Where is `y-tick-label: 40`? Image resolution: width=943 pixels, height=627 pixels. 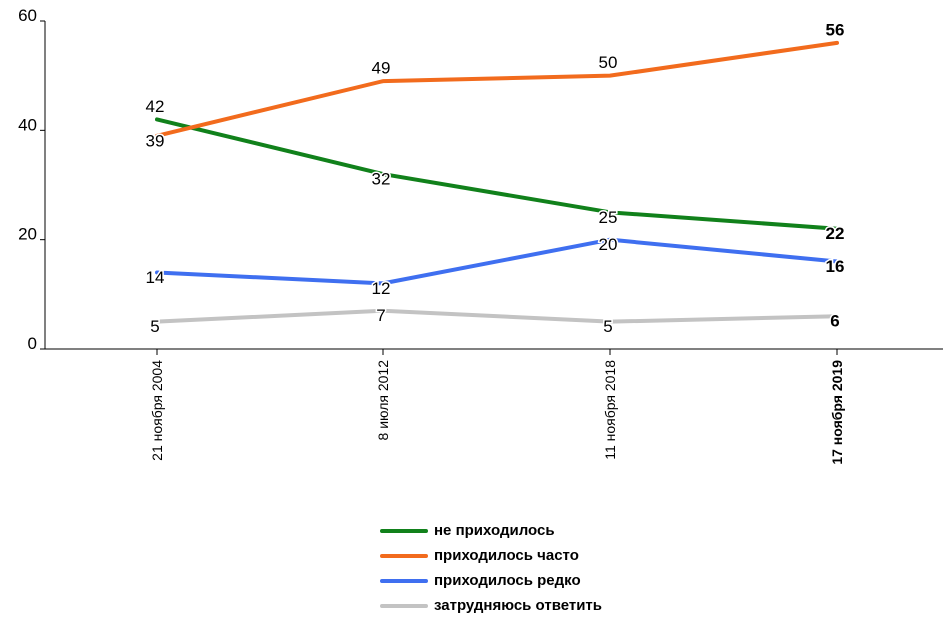 y-tick-label: 40 is located at coordinates (27, 124).